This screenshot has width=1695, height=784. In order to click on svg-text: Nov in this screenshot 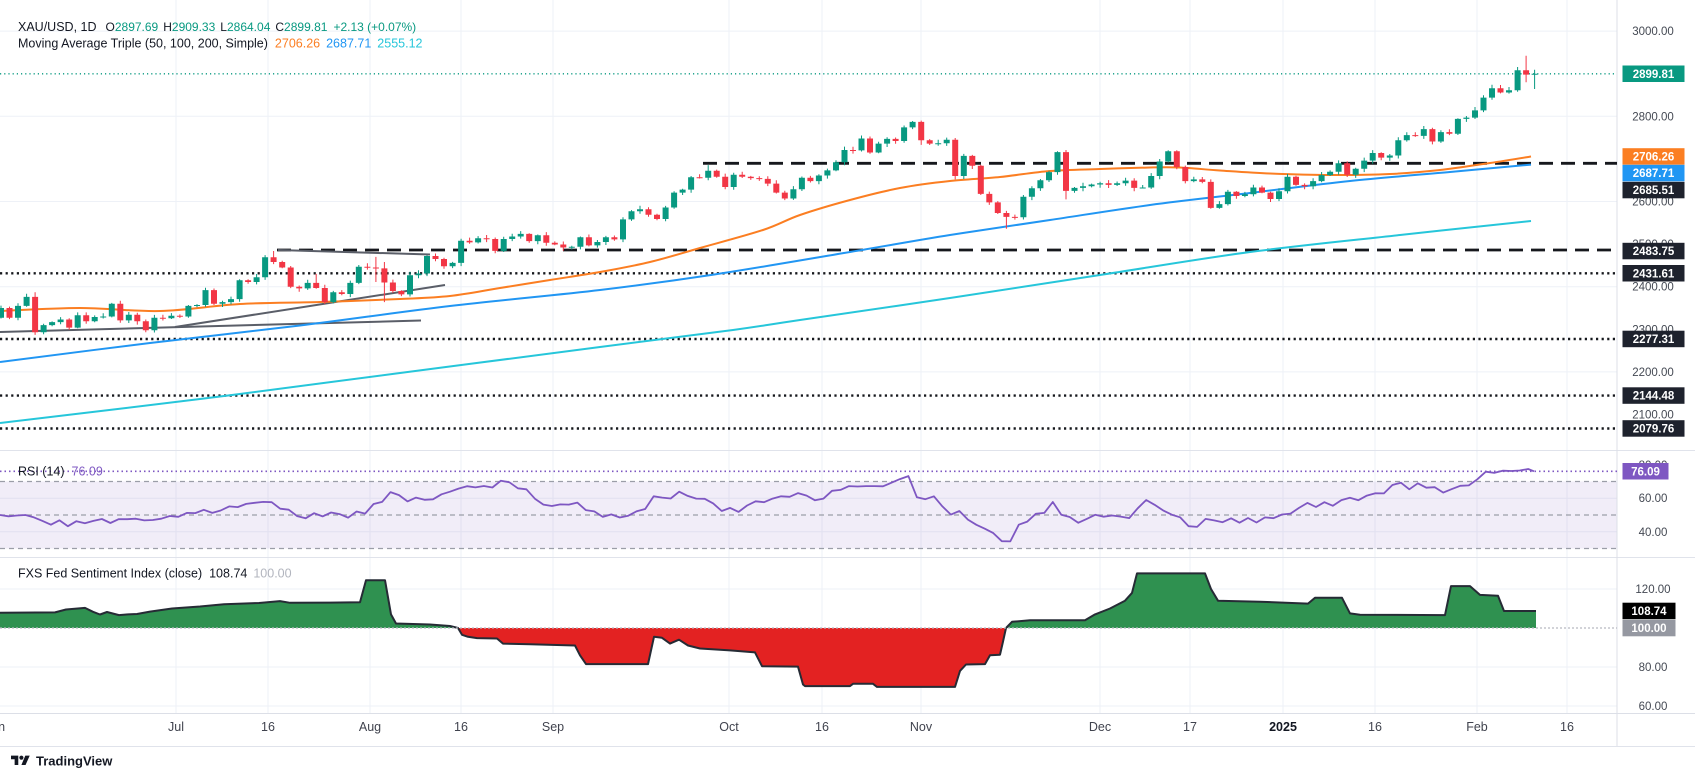, I will do `click(921, 727)`.